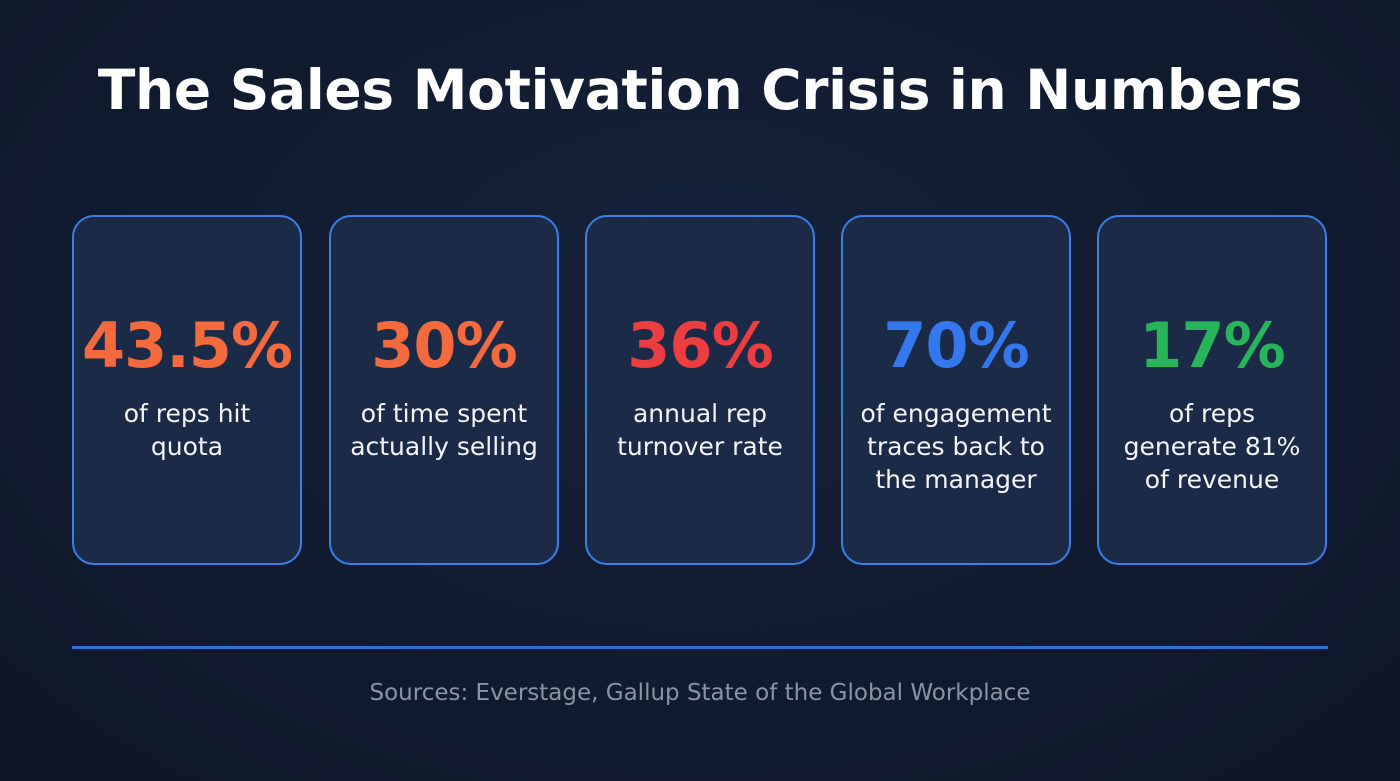  Describe the element at coordinates (444, 390) in the screenshot. I see `stat-card-selling-time: 30% of time spent actually selling` at that location.